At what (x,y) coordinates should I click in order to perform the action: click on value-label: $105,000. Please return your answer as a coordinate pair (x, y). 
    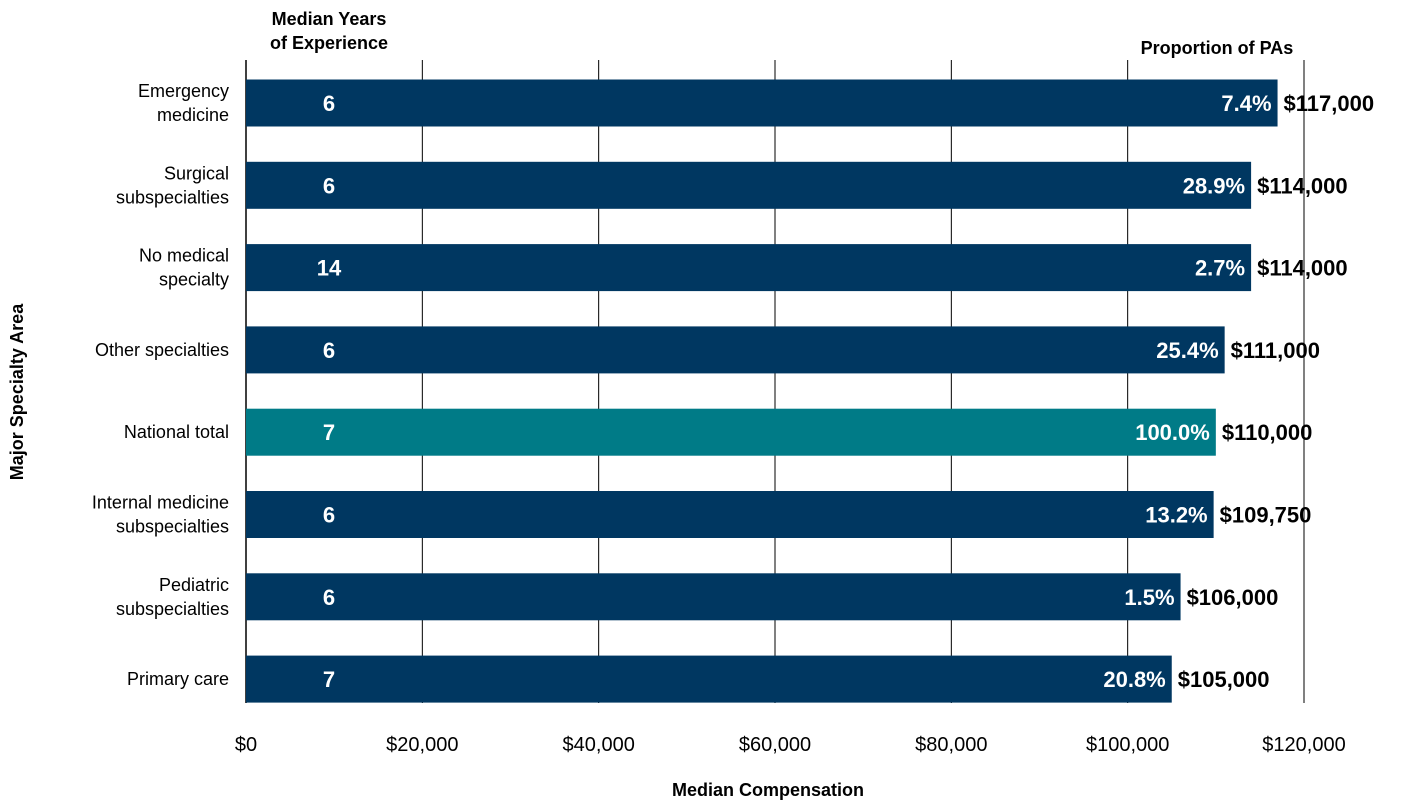
    Looking at the image, I should click on (1224, 679).